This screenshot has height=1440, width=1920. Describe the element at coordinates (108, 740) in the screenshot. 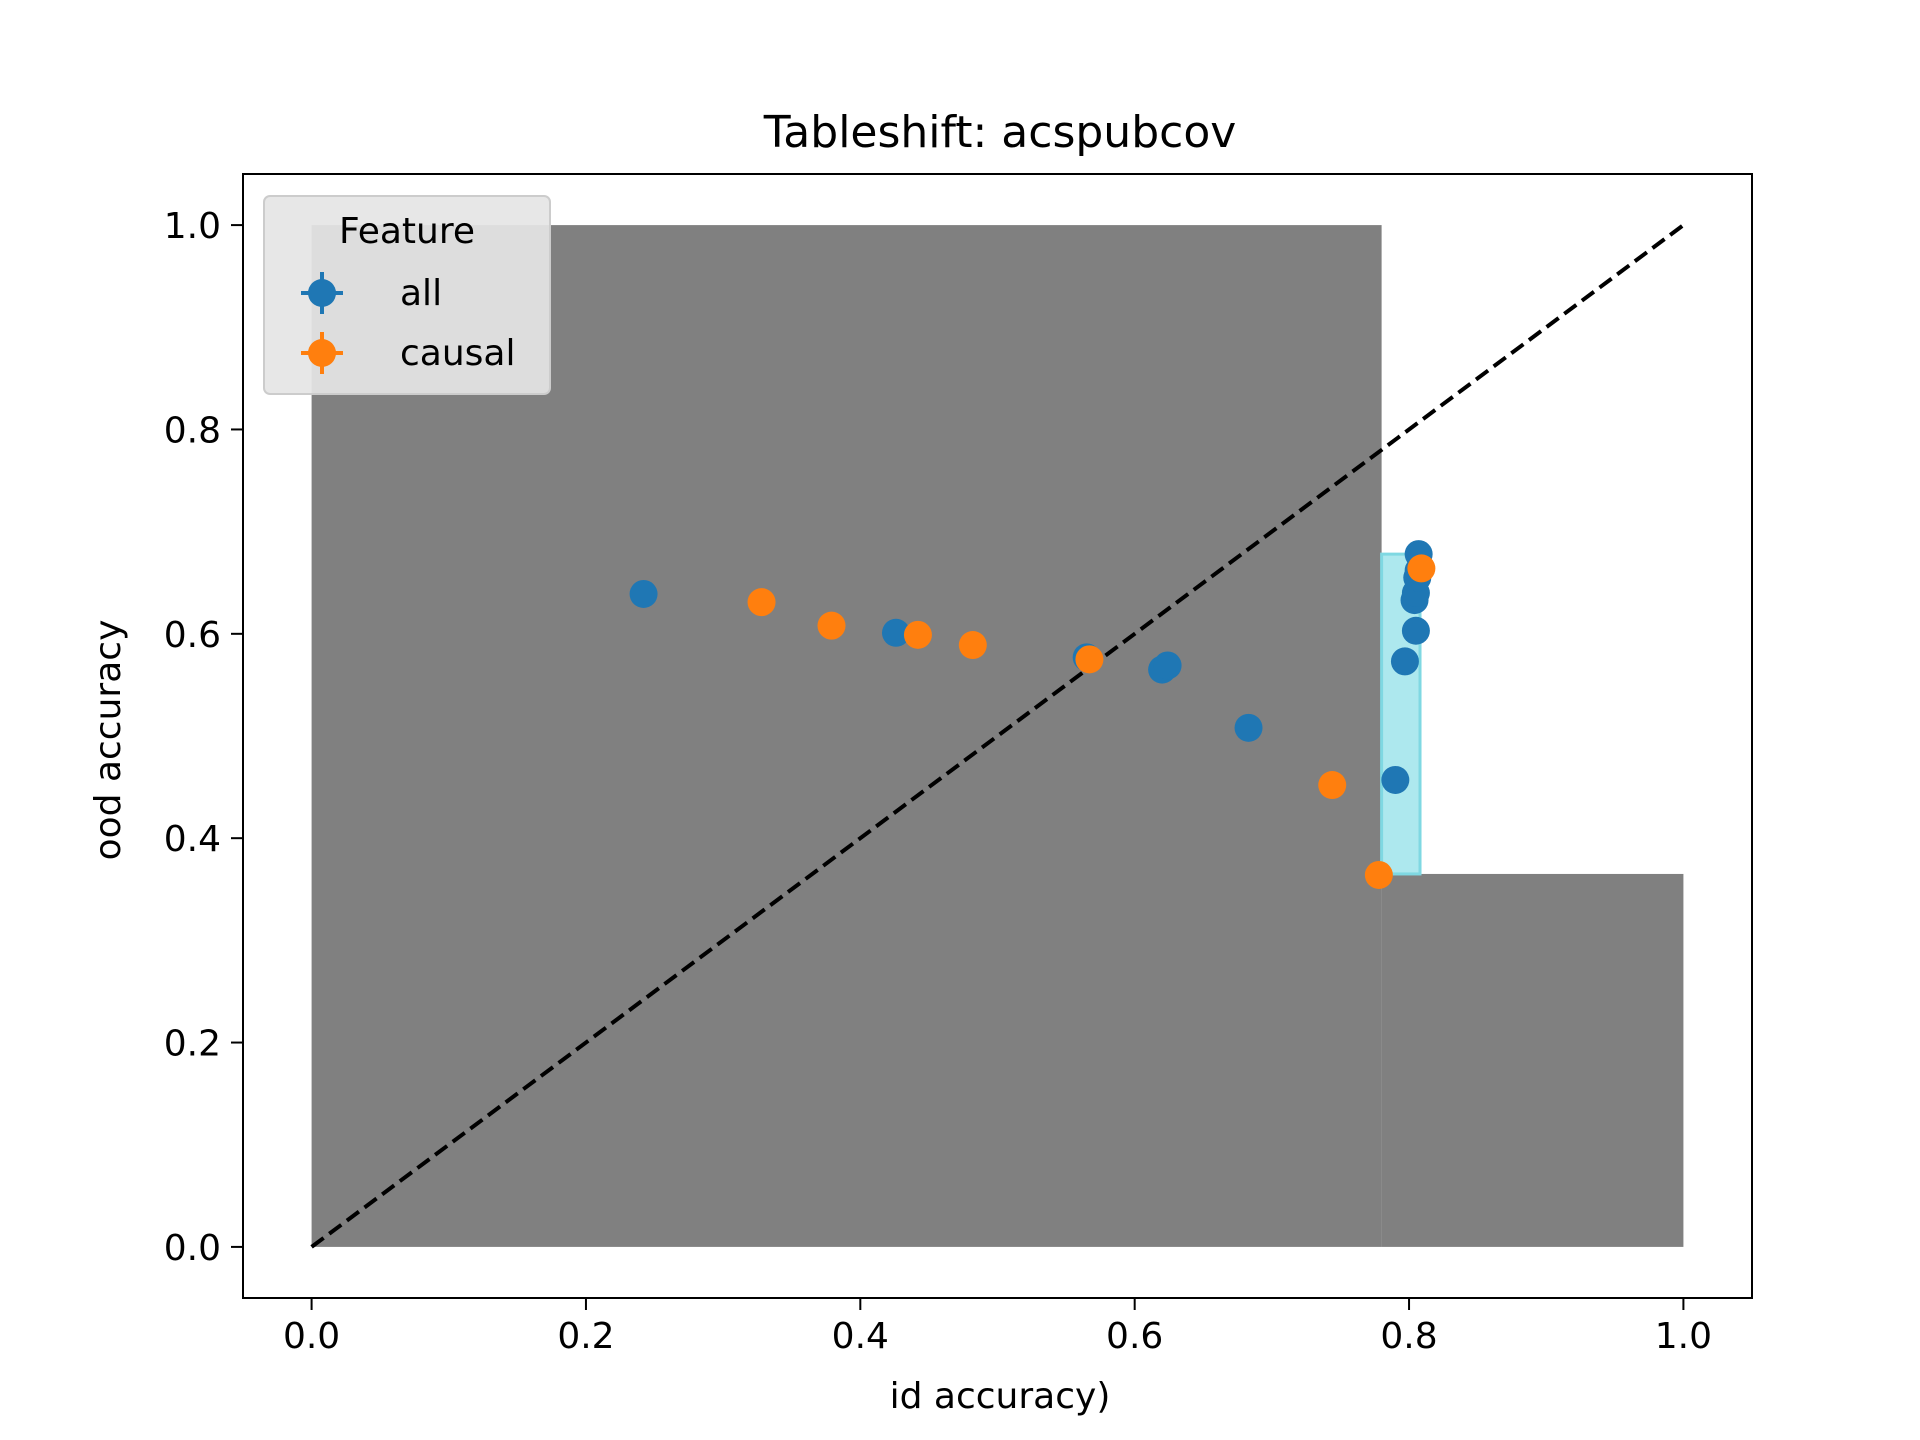

I see `y-axis-label: ood accuracy` at that location.